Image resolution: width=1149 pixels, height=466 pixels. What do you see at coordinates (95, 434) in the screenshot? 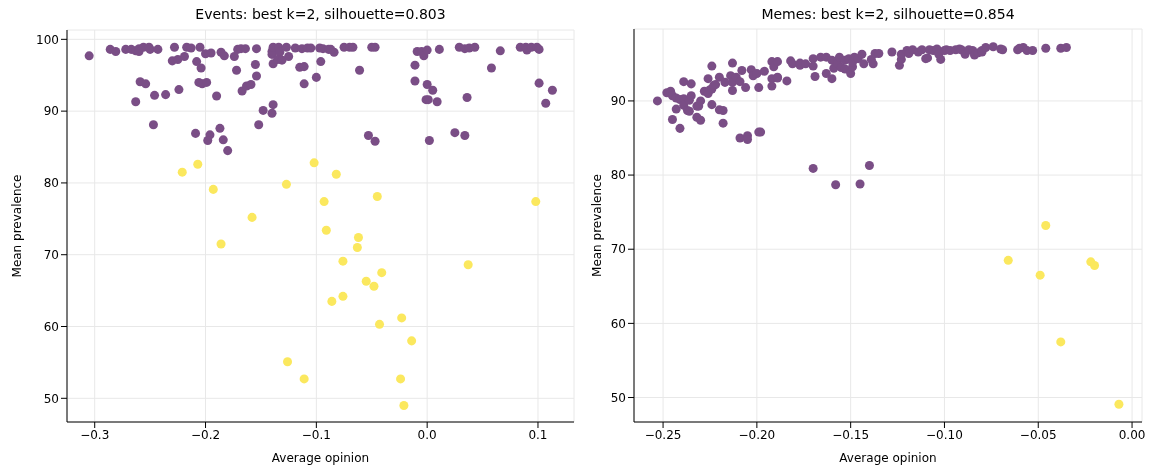
I see `x-tick-label: −0.3` at bounding box center [95, 434].